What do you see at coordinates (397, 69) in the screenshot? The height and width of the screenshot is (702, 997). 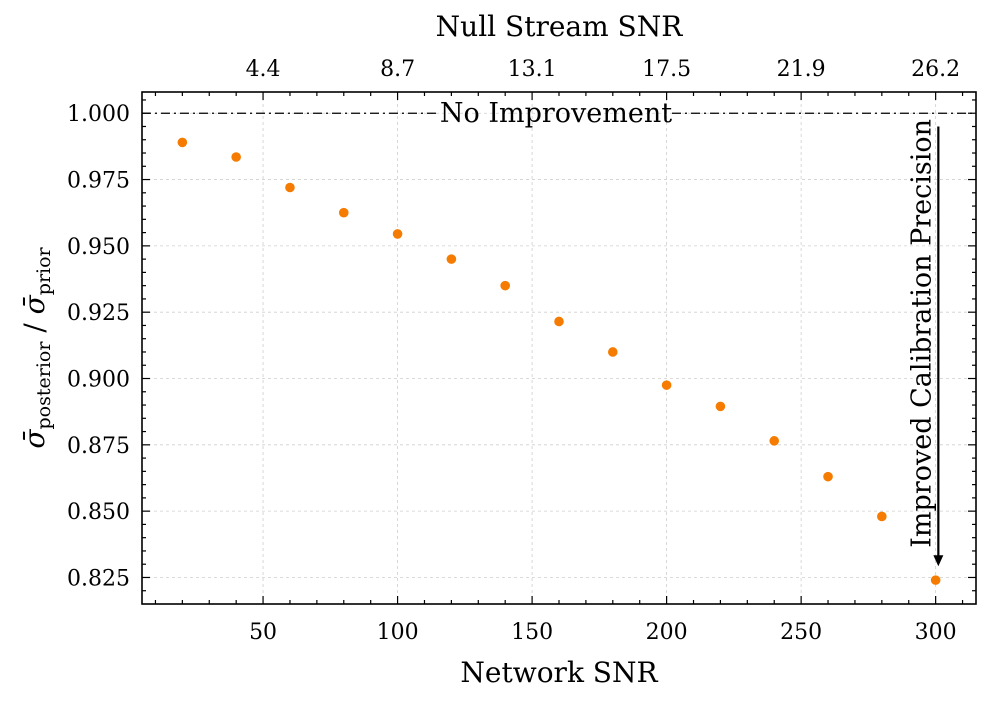 I see `top-tick-label: 8.7` at bounding box center [397, 69].